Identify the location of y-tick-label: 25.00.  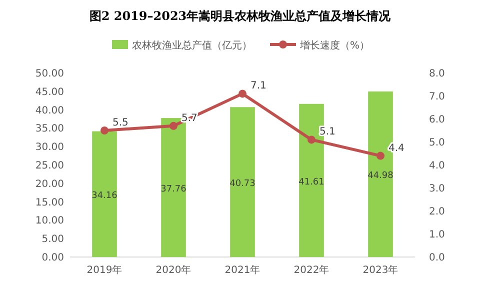
(49, 166).